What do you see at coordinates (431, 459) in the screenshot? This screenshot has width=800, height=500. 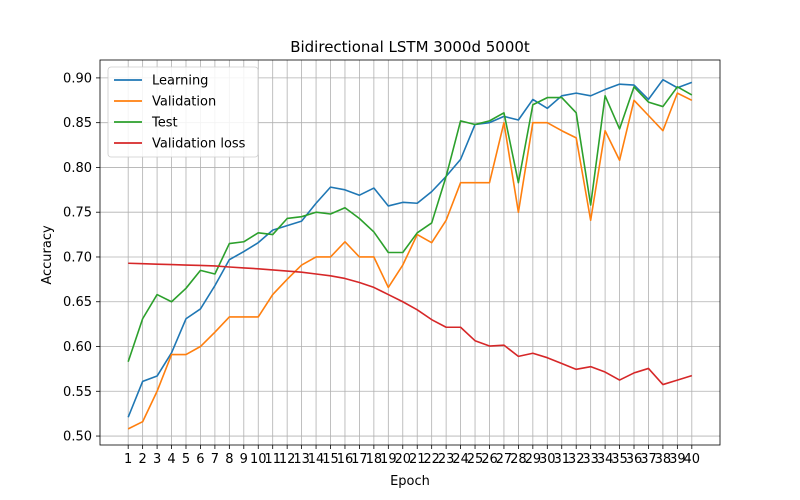 I see `x-tick-label: 22` at bounding box center [431, 459].